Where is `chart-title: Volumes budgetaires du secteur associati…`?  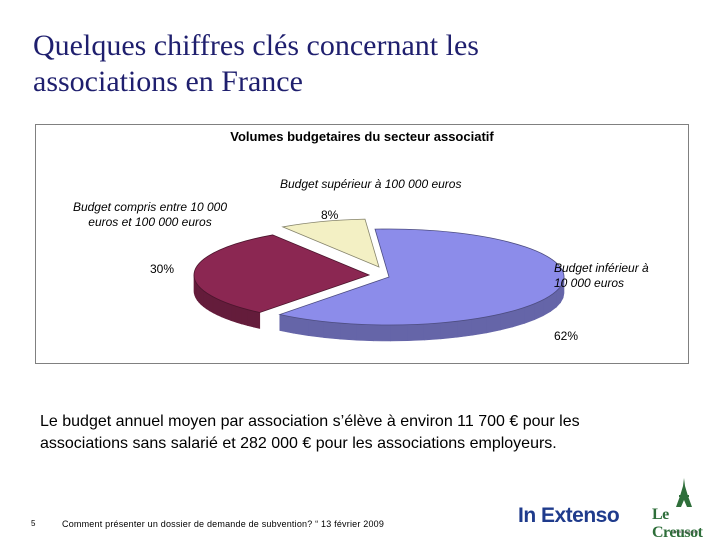 chart-title: Volumes budgetaires du secteur associati… is located at coordinates (362, 136).